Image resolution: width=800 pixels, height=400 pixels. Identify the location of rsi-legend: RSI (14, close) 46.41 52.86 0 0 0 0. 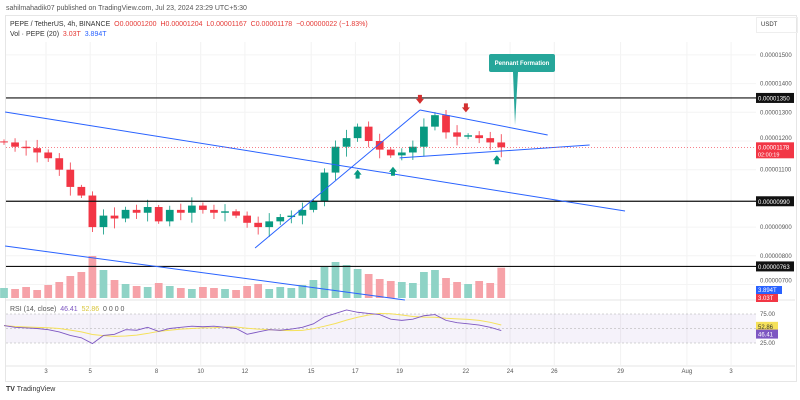
(67, 309).